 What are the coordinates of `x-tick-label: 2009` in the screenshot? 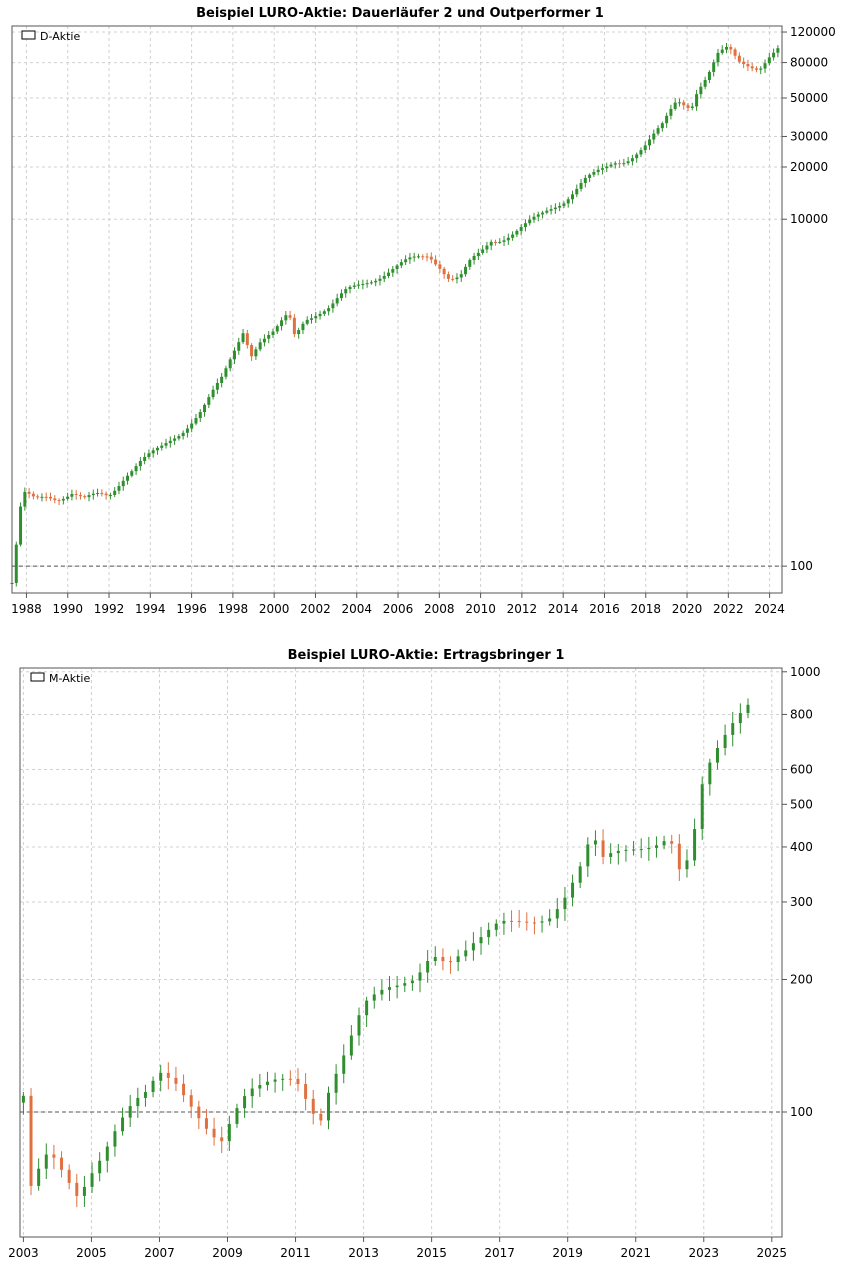 It's located at (227, 1253).